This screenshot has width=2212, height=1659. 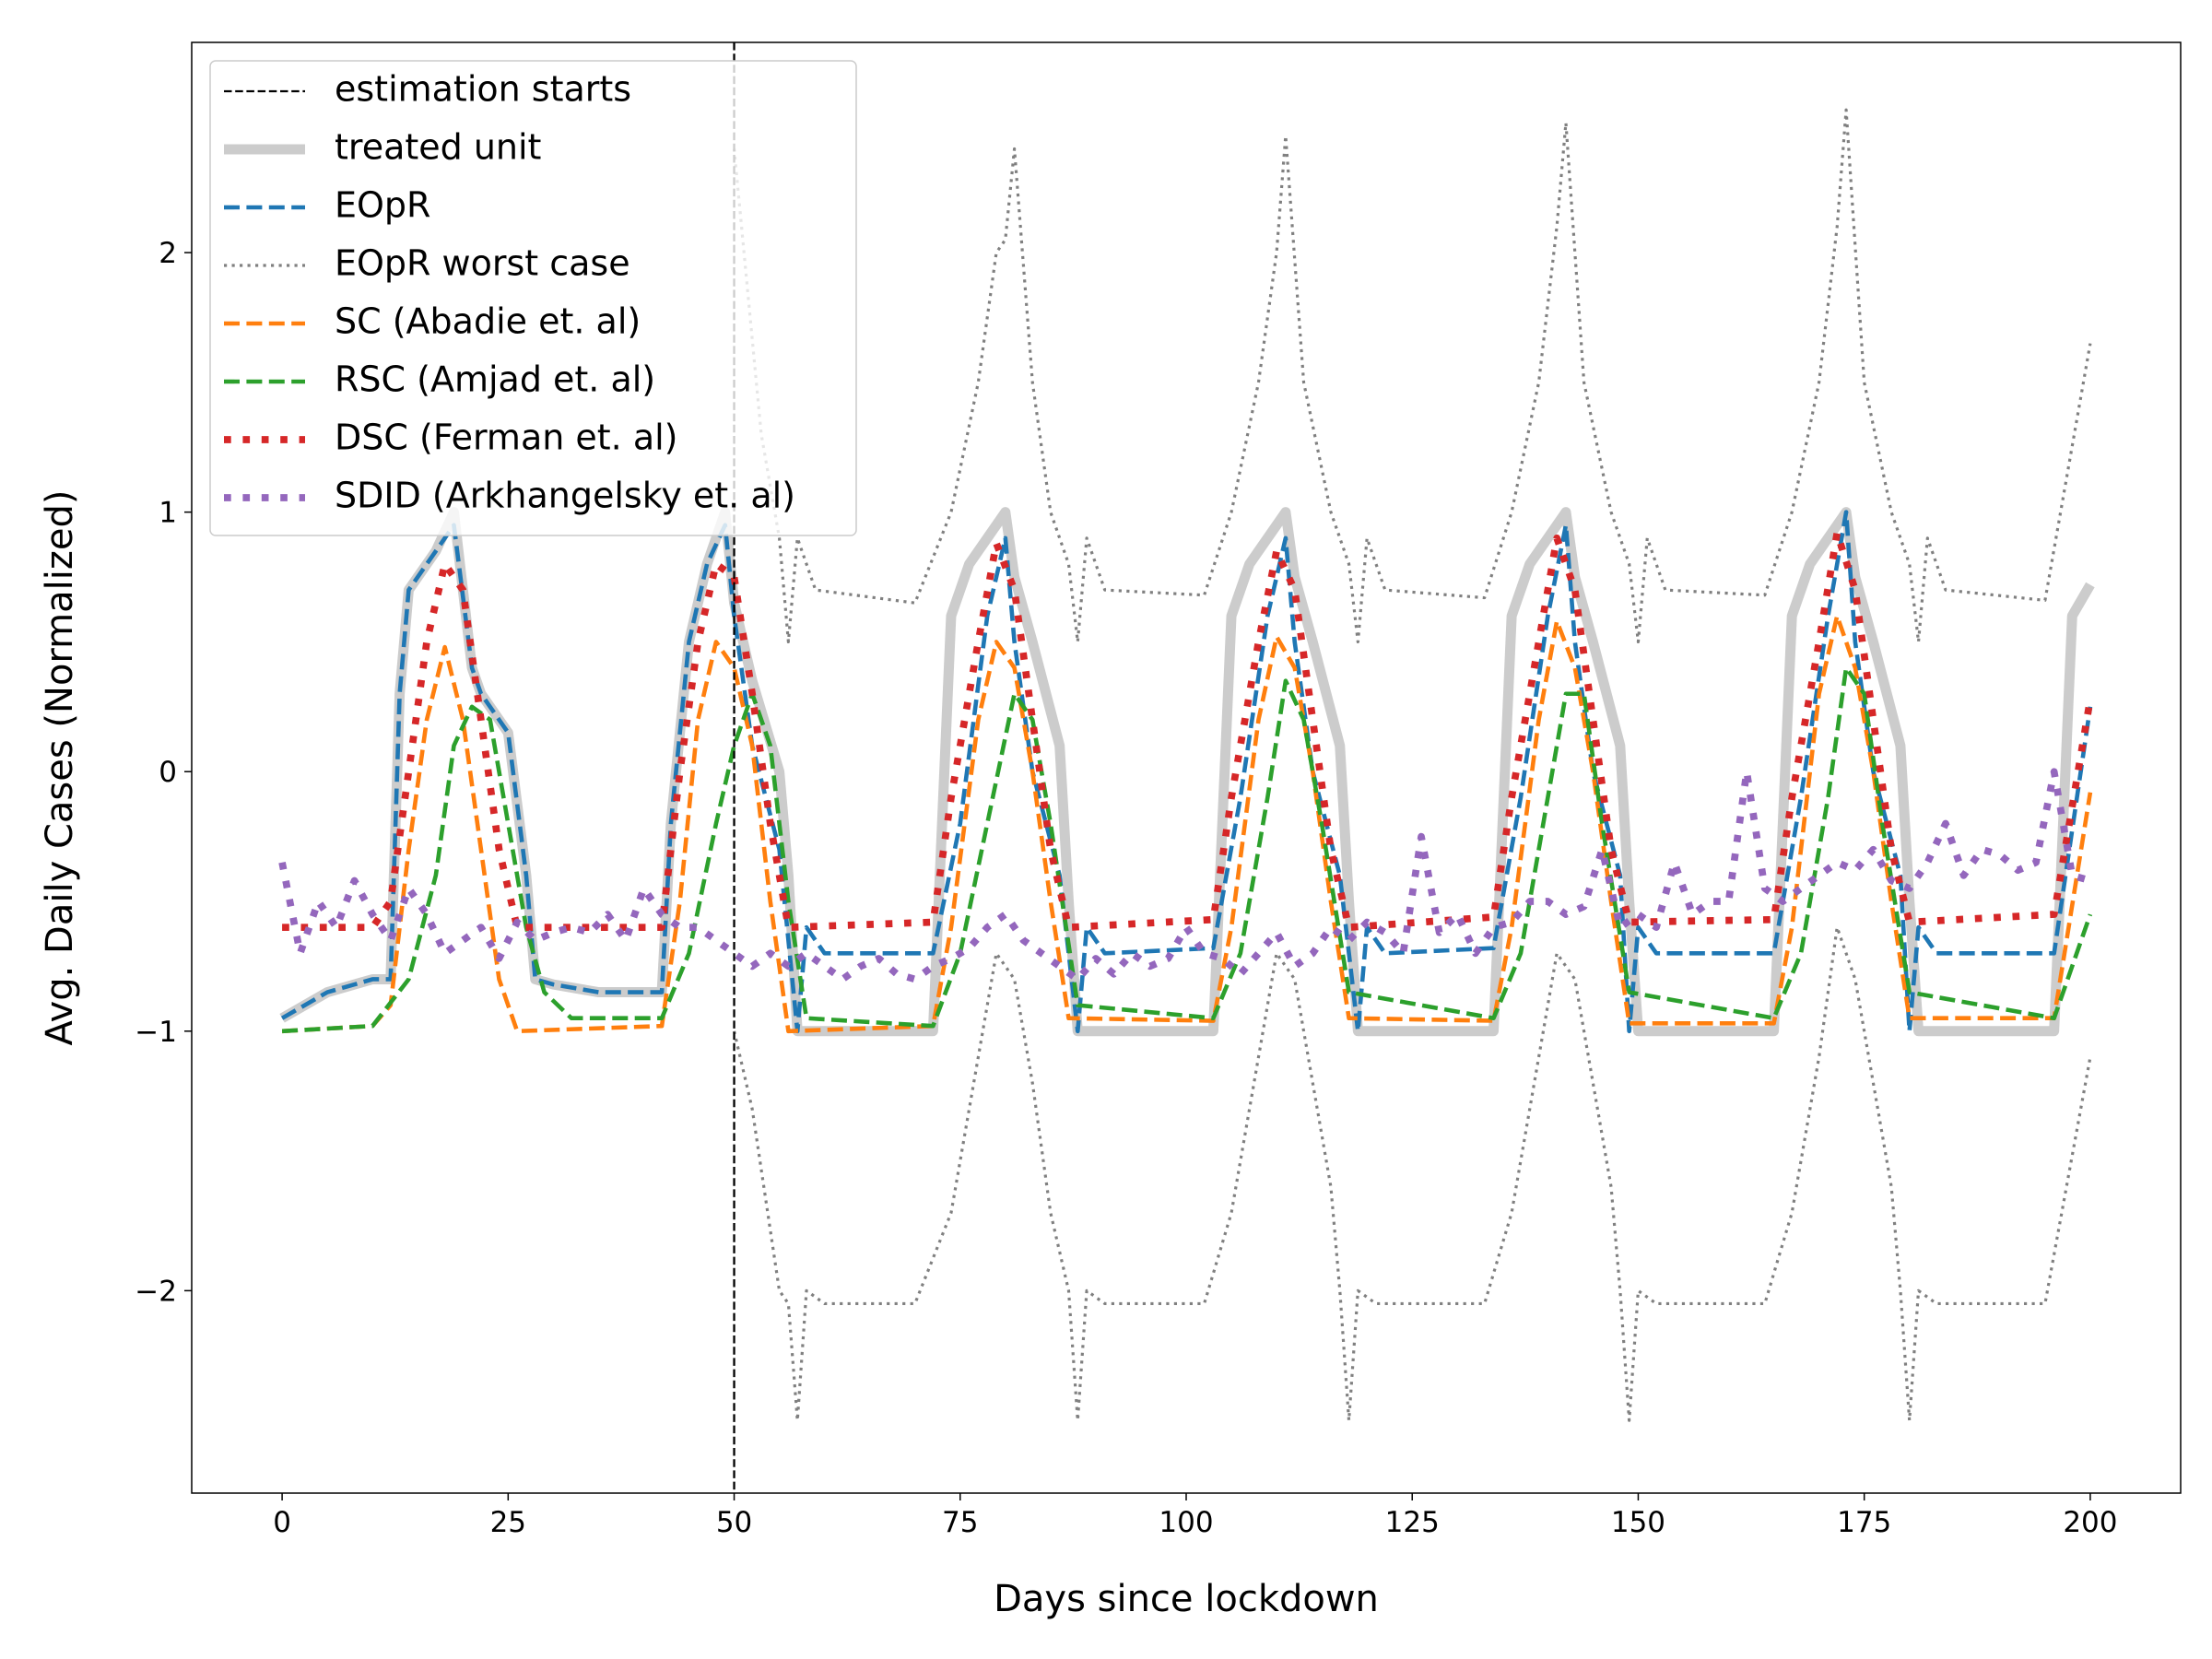 What do you see at coordinates (1186, 1522) in the screenshot?
I see `x-tick-label: 100` at bounding box center [1186, 1522].